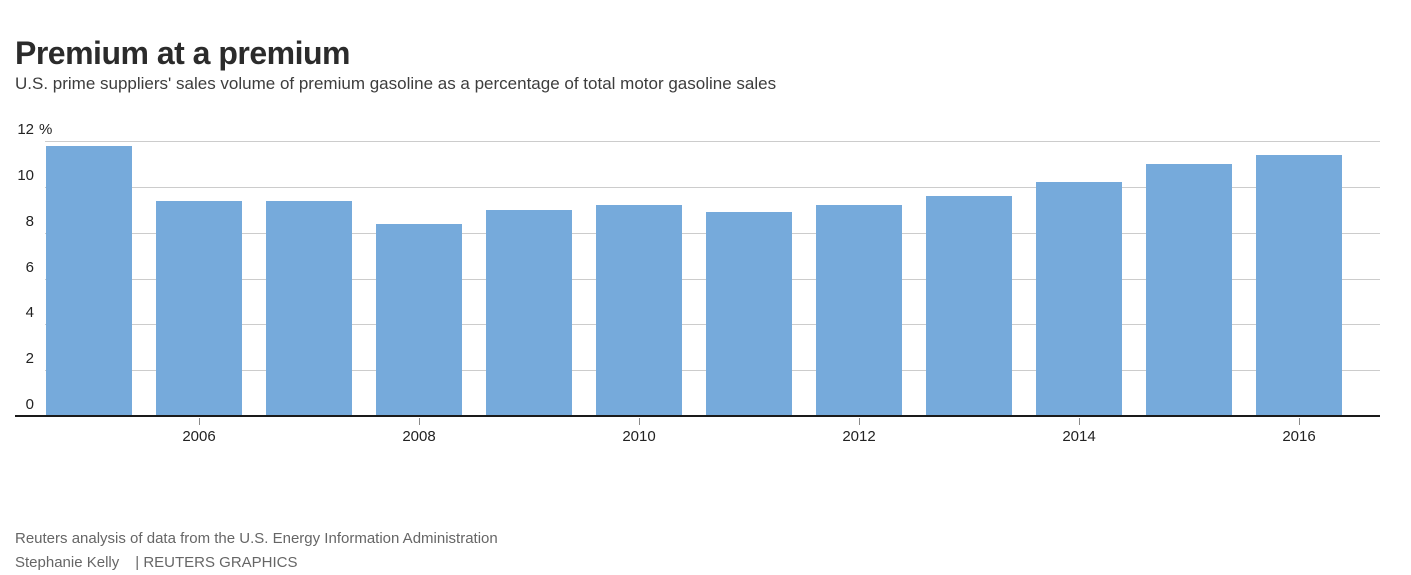 The height and width of the screenshot is (575, 1411). I want to click on y-axis-label-8: 8, so click(29, 221).